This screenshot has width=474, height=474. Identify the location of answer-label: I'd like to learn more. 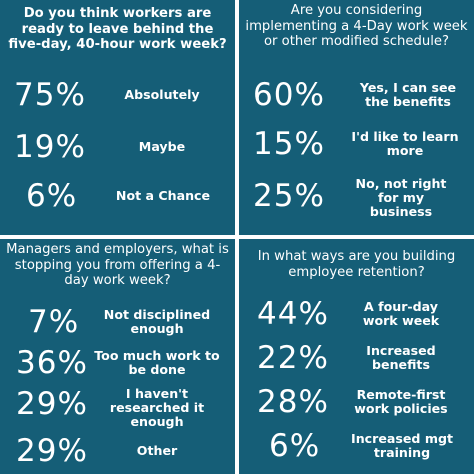
(405, 143).